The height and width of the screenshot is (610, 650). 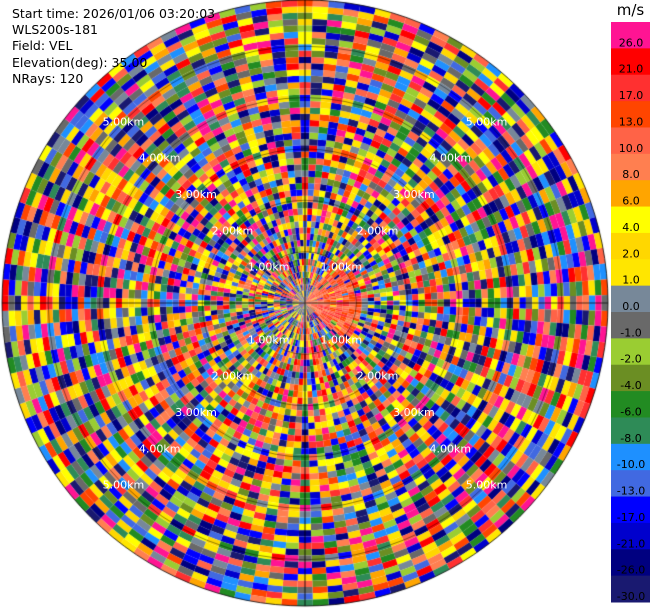 I want to click on colorbar-tick-label: 1.0, so click(x=631, y=280).